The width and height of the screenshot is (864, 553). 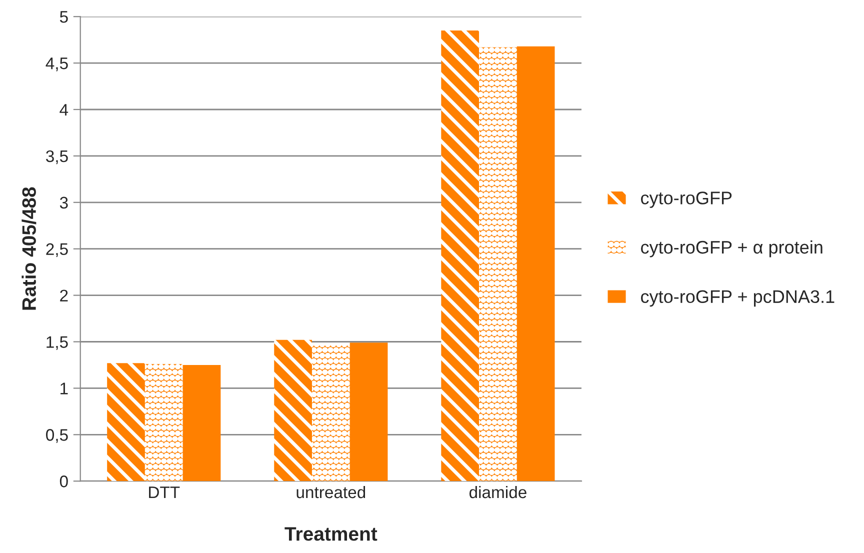 What do you see at coordinates (57, 65) in the screenshot?
I see `y-tick-label: 4,5` at bounding box center [57, 65].